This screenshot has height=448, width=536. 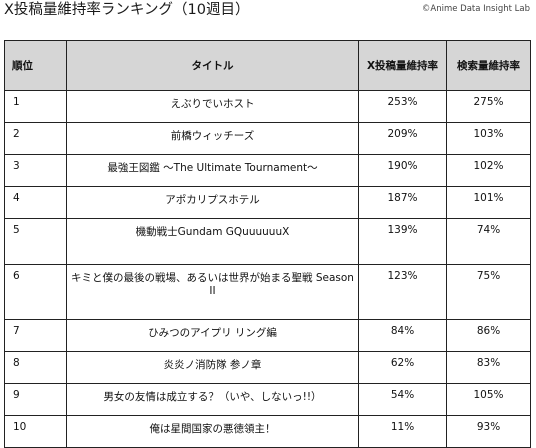 What do you see at coordinates (212, 106) in the screenshot?
I see `title-cell: えぶりでいホスト` at bounding box center [212, 106].